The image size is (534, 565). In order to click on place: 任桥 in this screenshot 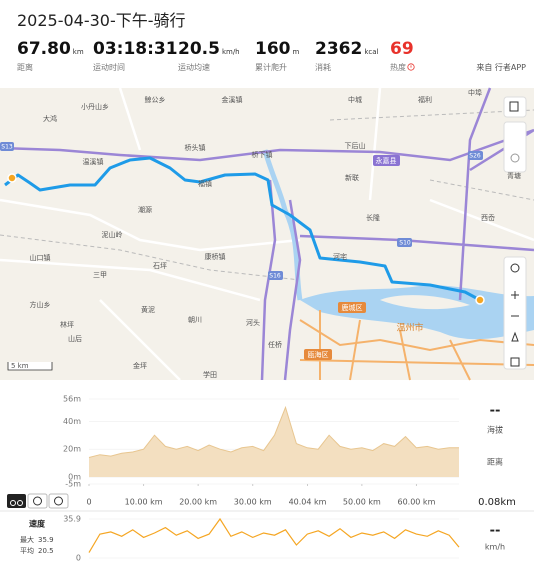, I will do `click(275, 344)`.